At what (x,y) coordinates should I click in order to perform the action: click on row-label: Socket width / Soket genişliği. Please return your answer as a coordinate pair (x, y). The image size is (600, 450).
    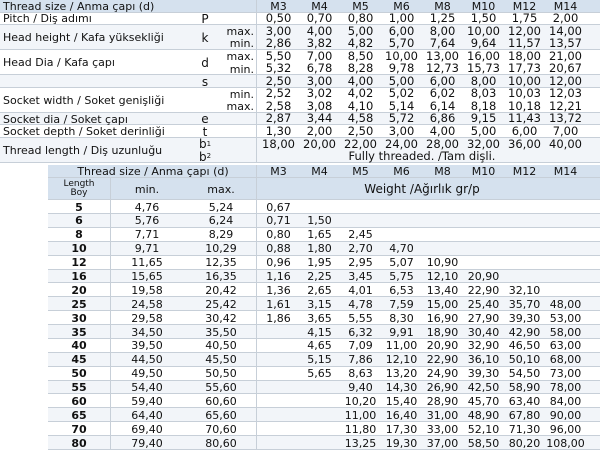
    Looking at the image, I should click on (84, 100).